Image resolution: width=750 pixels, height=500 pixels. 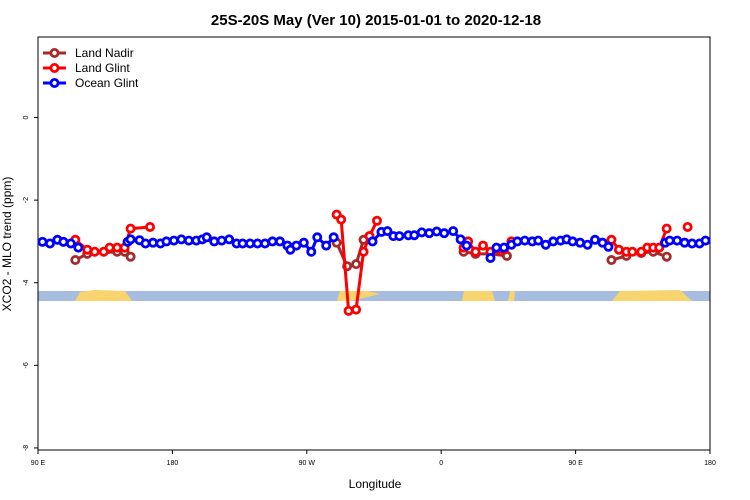 What do you see at coordinates (7, 244) in the screenshot?
I see `y-axis-label: XCO2 - MLO trend (ppm)` at bounding box center [7, 244].